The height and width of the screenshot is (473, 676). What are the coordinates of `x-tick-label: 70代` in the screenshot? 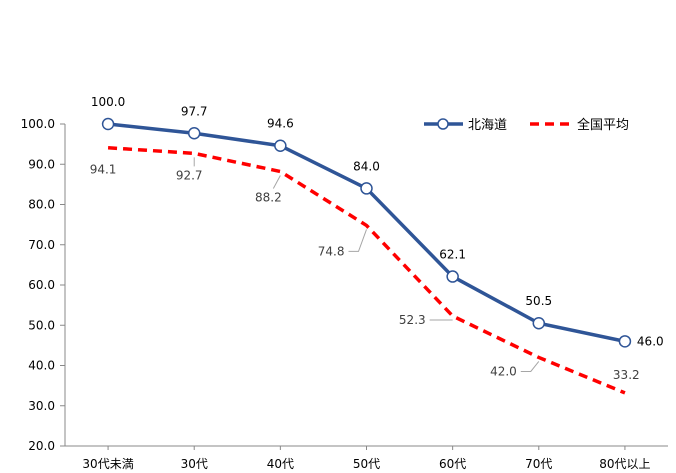 It's located at (538, 464).